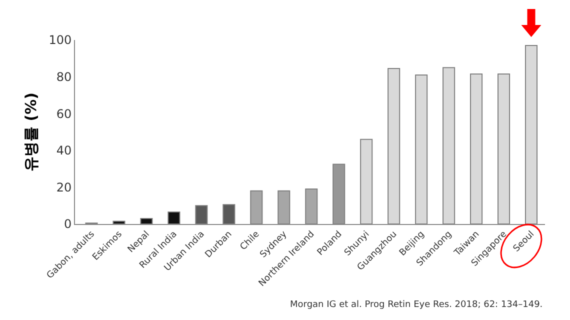  I want to click on y-tick-label: 100, so click(60, 40).